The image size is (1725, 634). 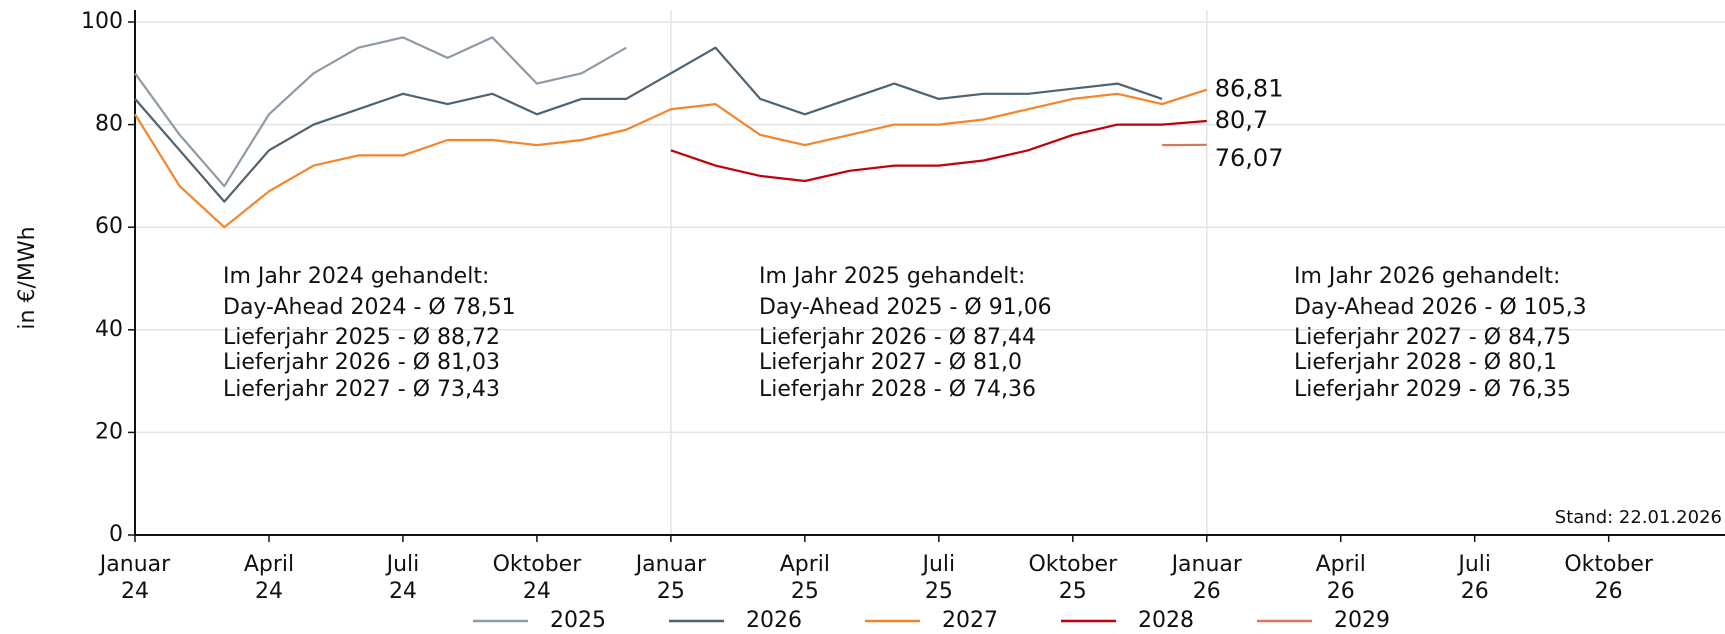 I want to click on legend-label: 2026, so click(x=774, y=620).